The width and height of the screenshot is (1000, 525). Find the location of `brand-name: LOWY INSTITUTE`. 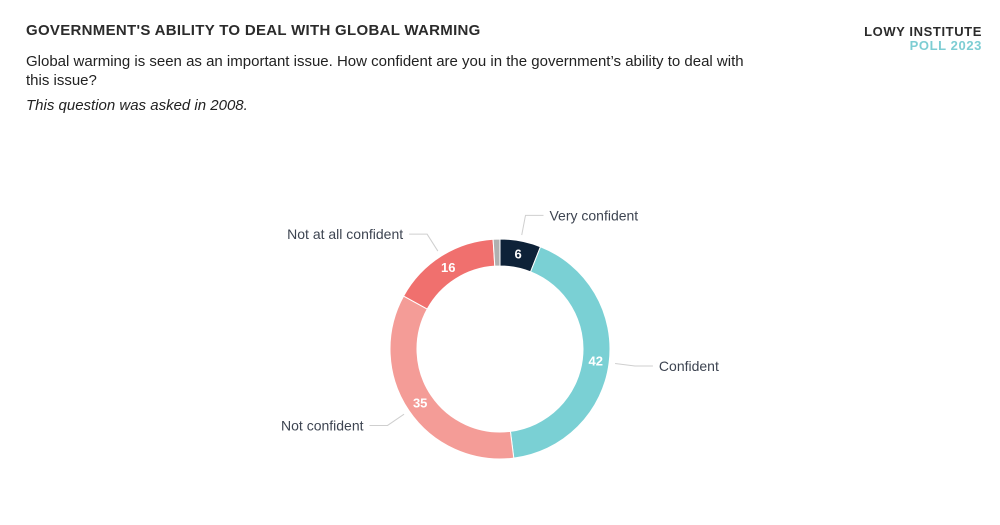

brand-name: LOWY INSTITUTE is located at coordinates (923, 31).